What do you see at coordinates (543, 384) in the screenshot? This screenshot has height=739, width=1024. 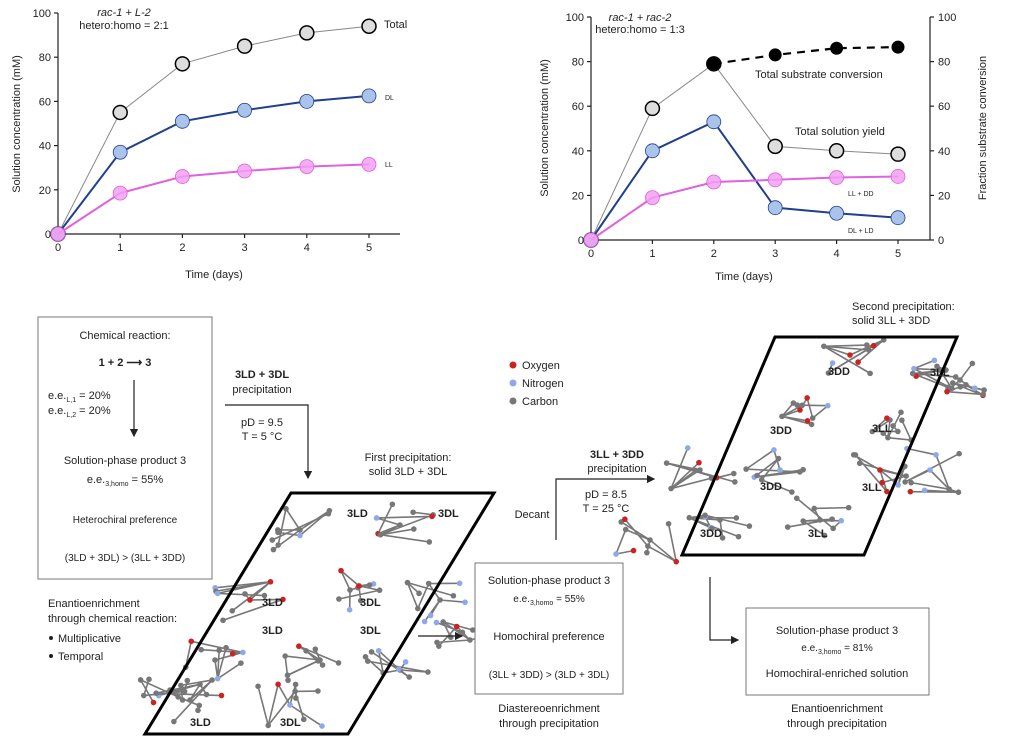 I see `legend-nitrogen: Nitrogen` at bounding box center [543, 384].